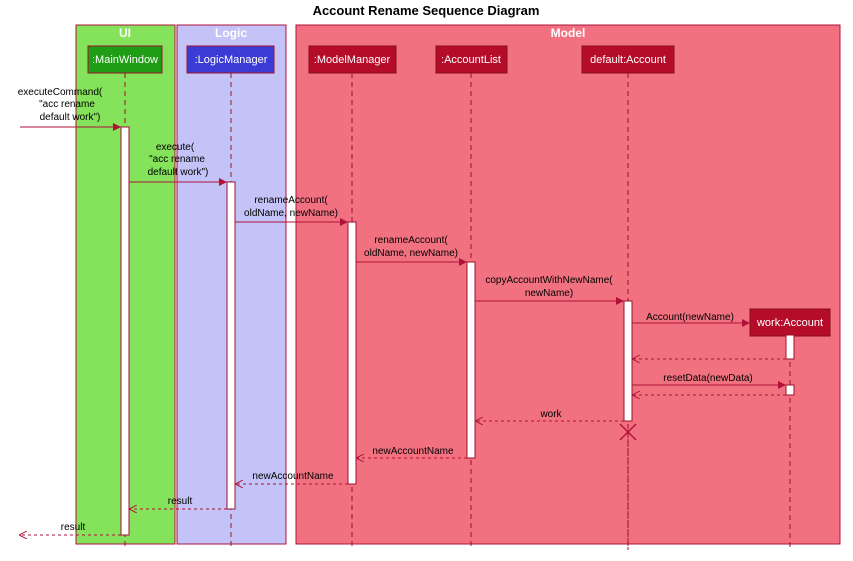  Describe the element at coordinates (707, 378) in the screenshot. I see `msg-resetdata: resetData(newData)` at that location.